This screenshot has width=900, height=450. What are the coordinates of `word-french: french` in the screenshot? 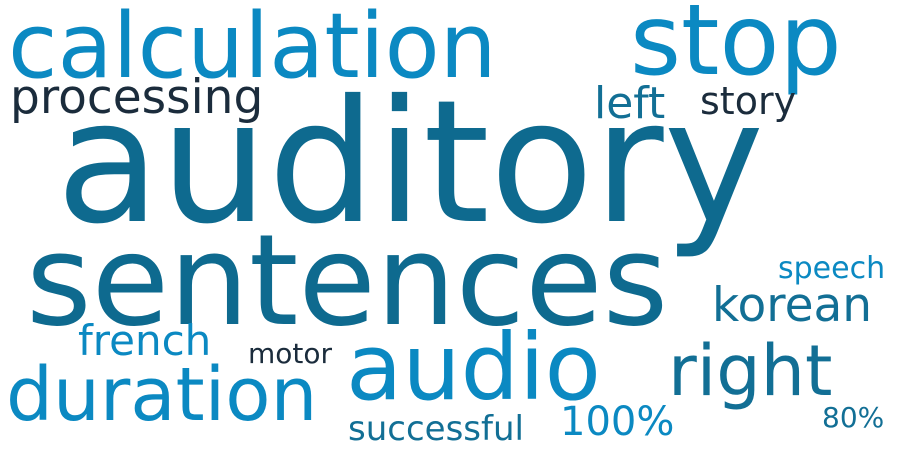 It's located at (145, 340).